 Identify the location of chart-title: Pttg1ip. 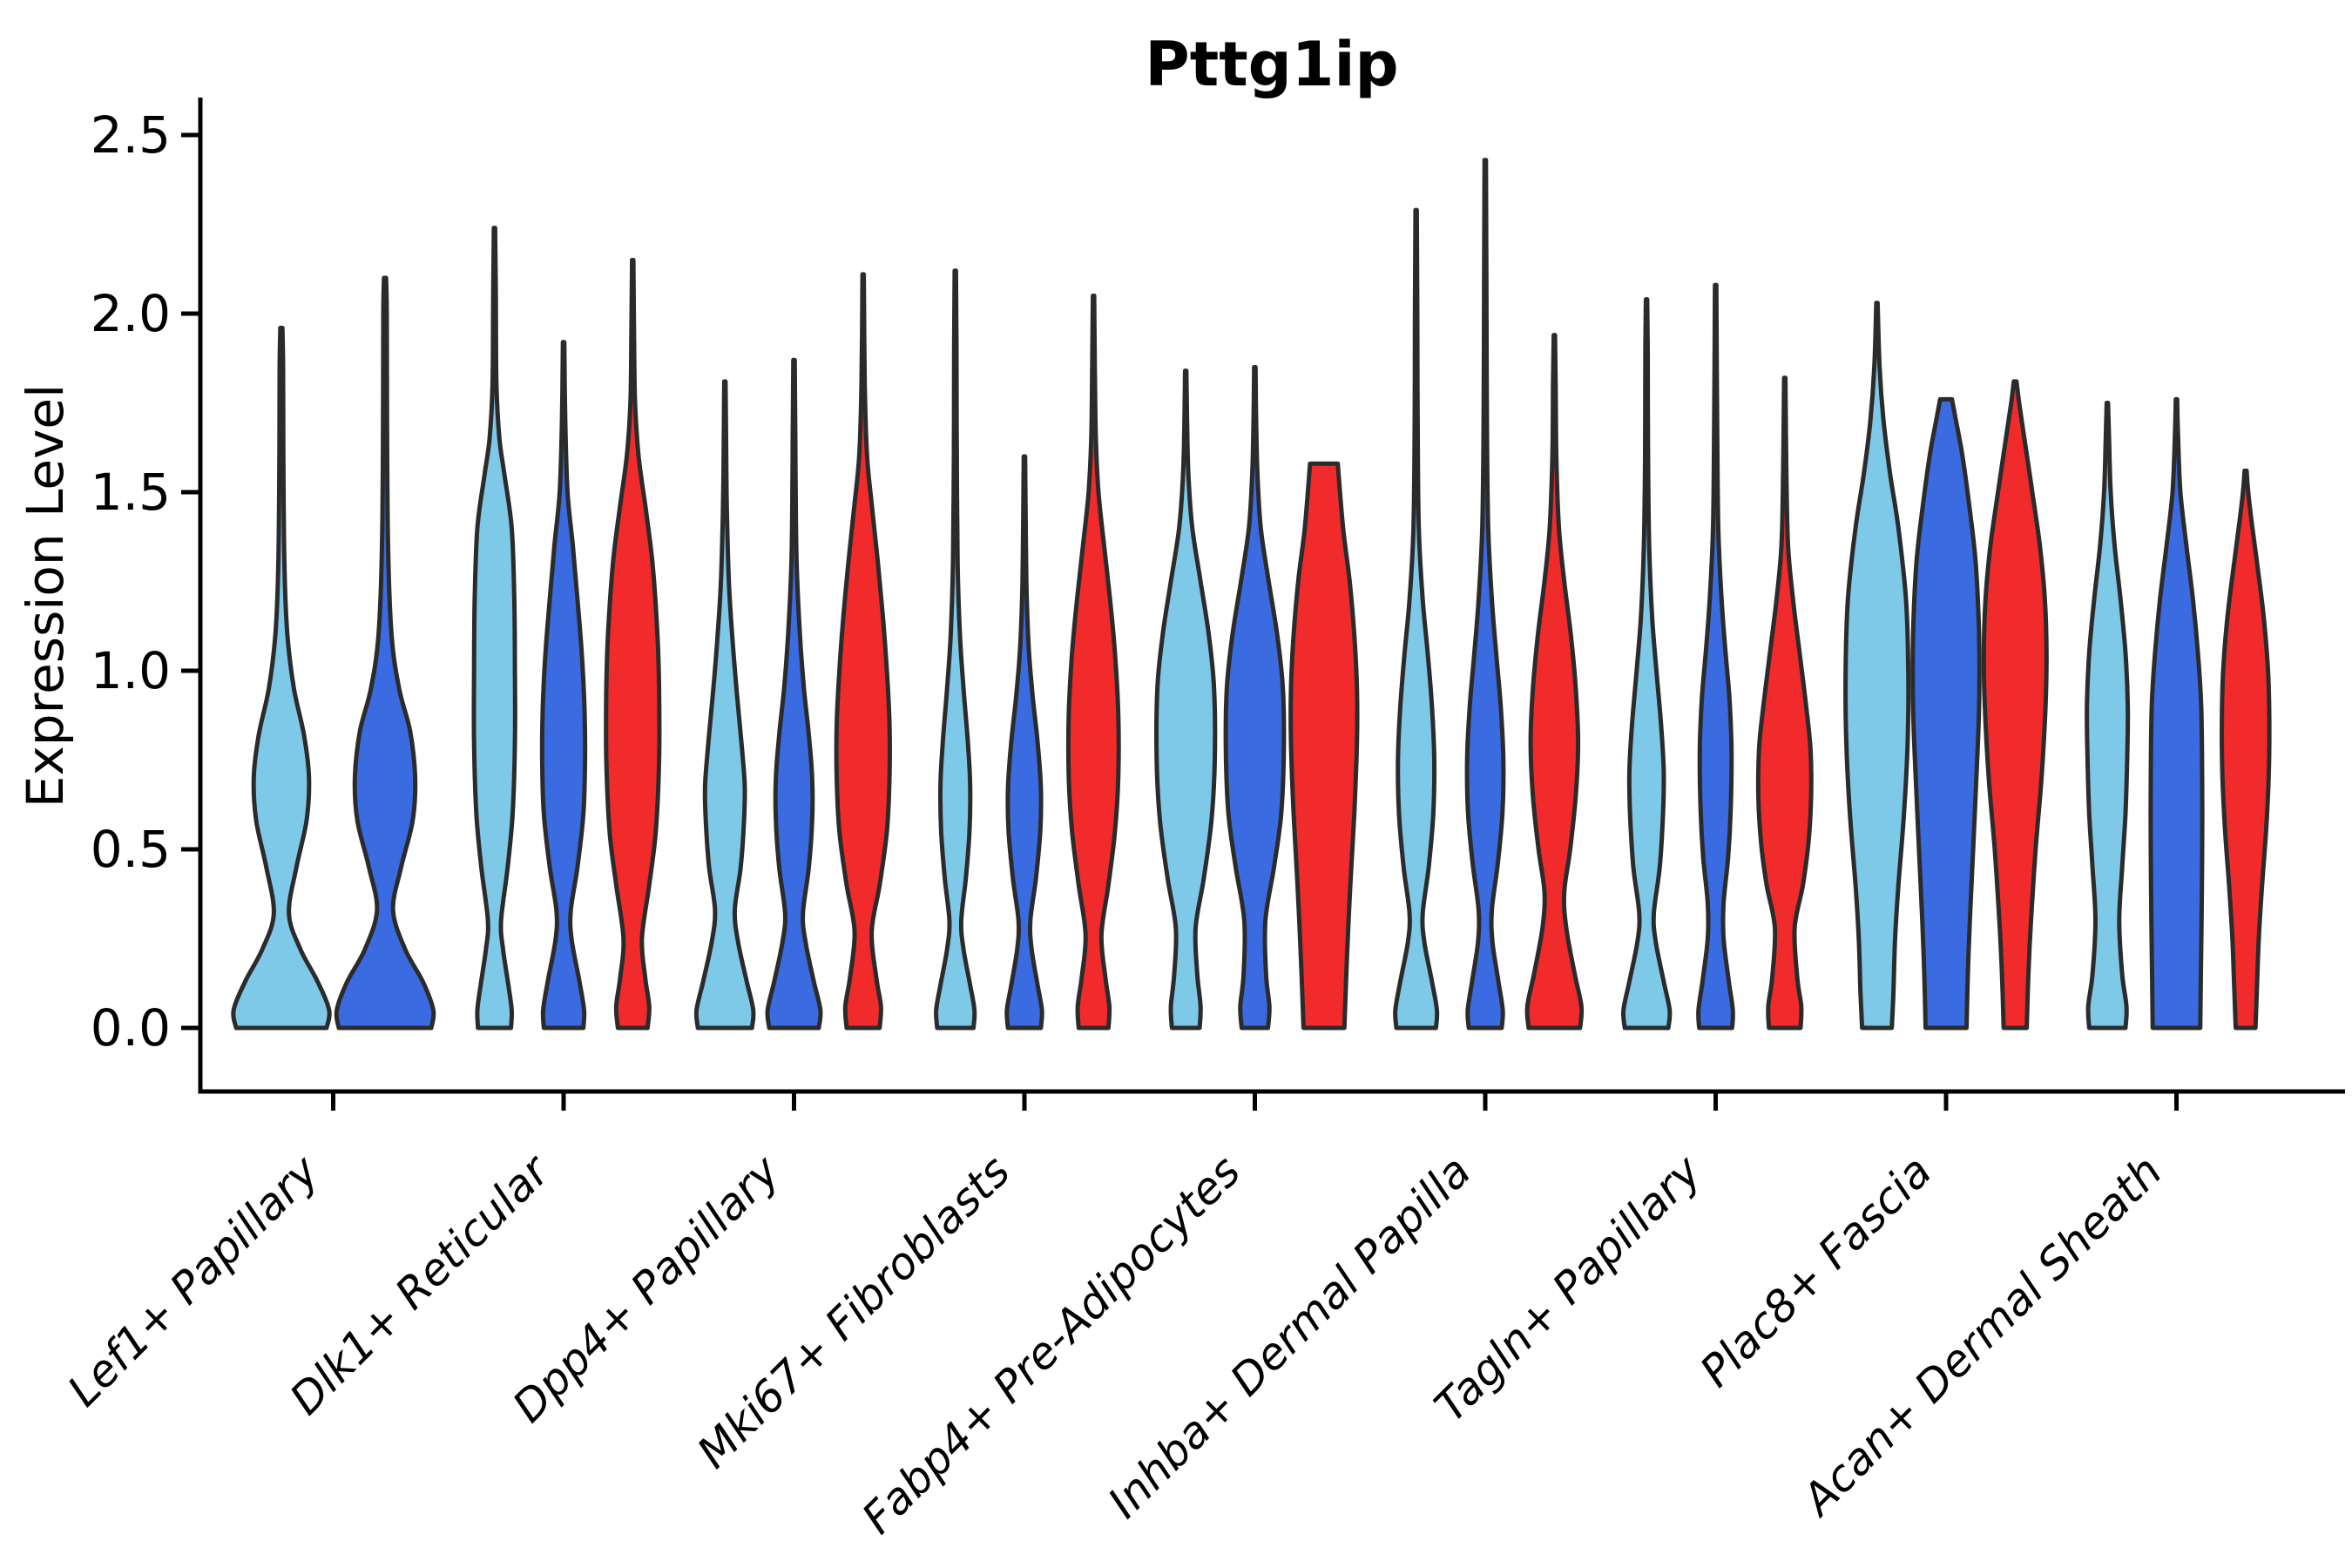
(1271, 64).